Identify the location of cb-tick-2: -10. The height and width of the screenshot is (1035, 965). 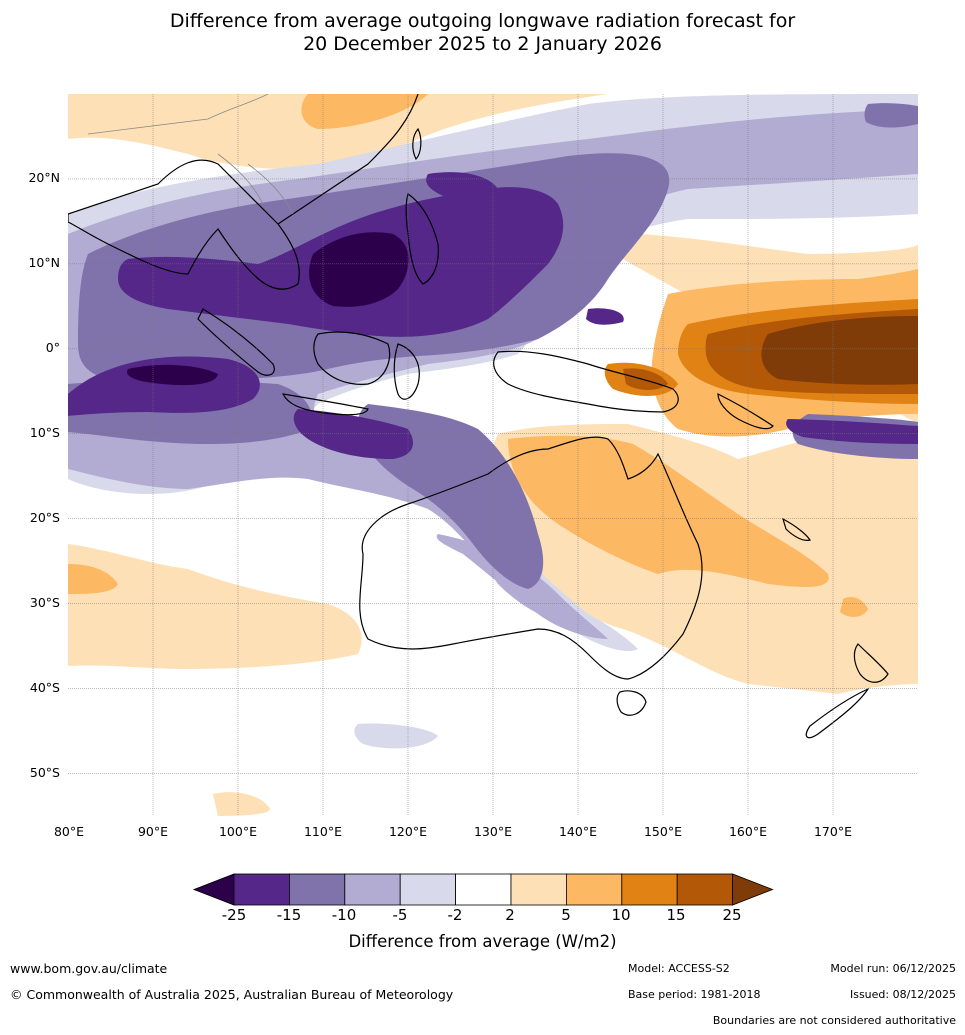
(344, 915).